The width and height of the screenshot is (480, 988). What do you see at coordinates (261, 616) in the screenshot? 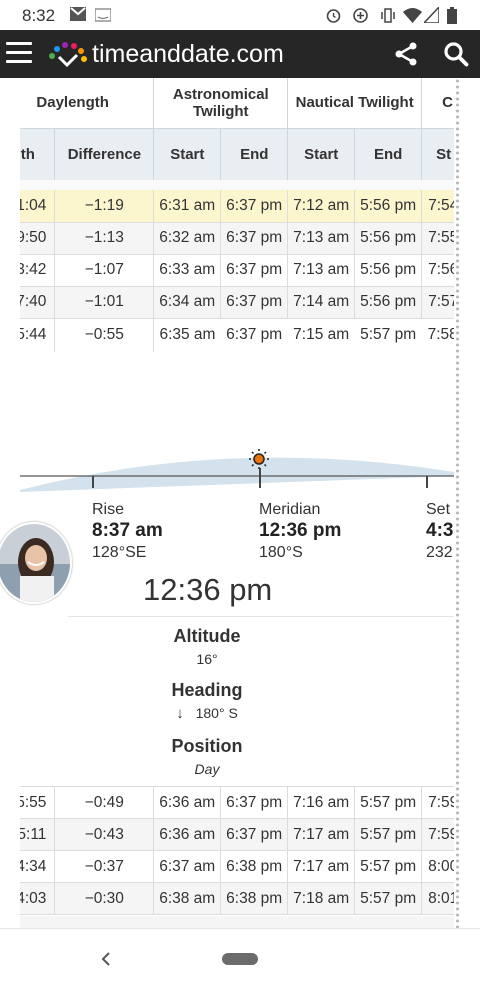
I see `divider` at bounding box center [261, 616].